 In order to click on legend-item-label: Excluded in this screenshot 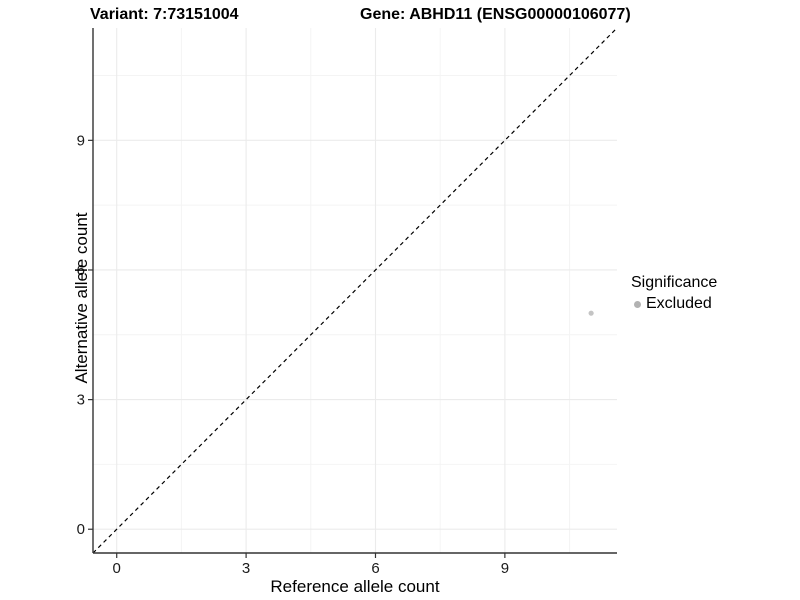, I will do `click(679, 303)`.